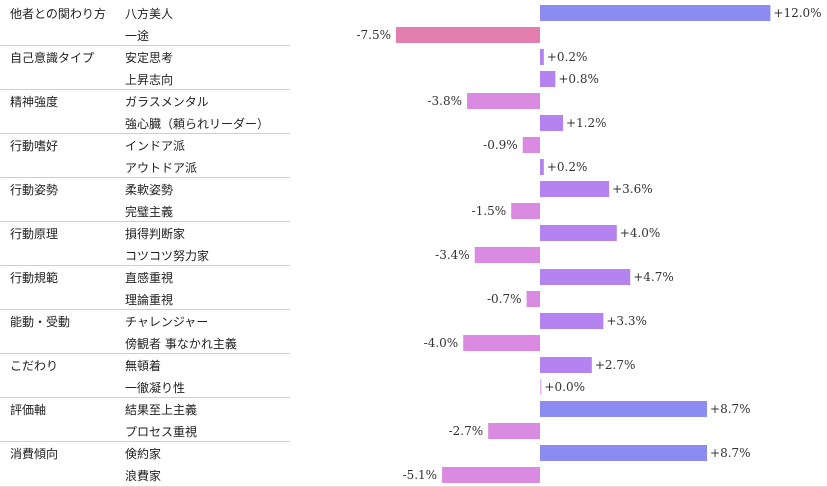 The image size is (827, 487). I want to click on item-label: 損得判断家, so click(155, 234).